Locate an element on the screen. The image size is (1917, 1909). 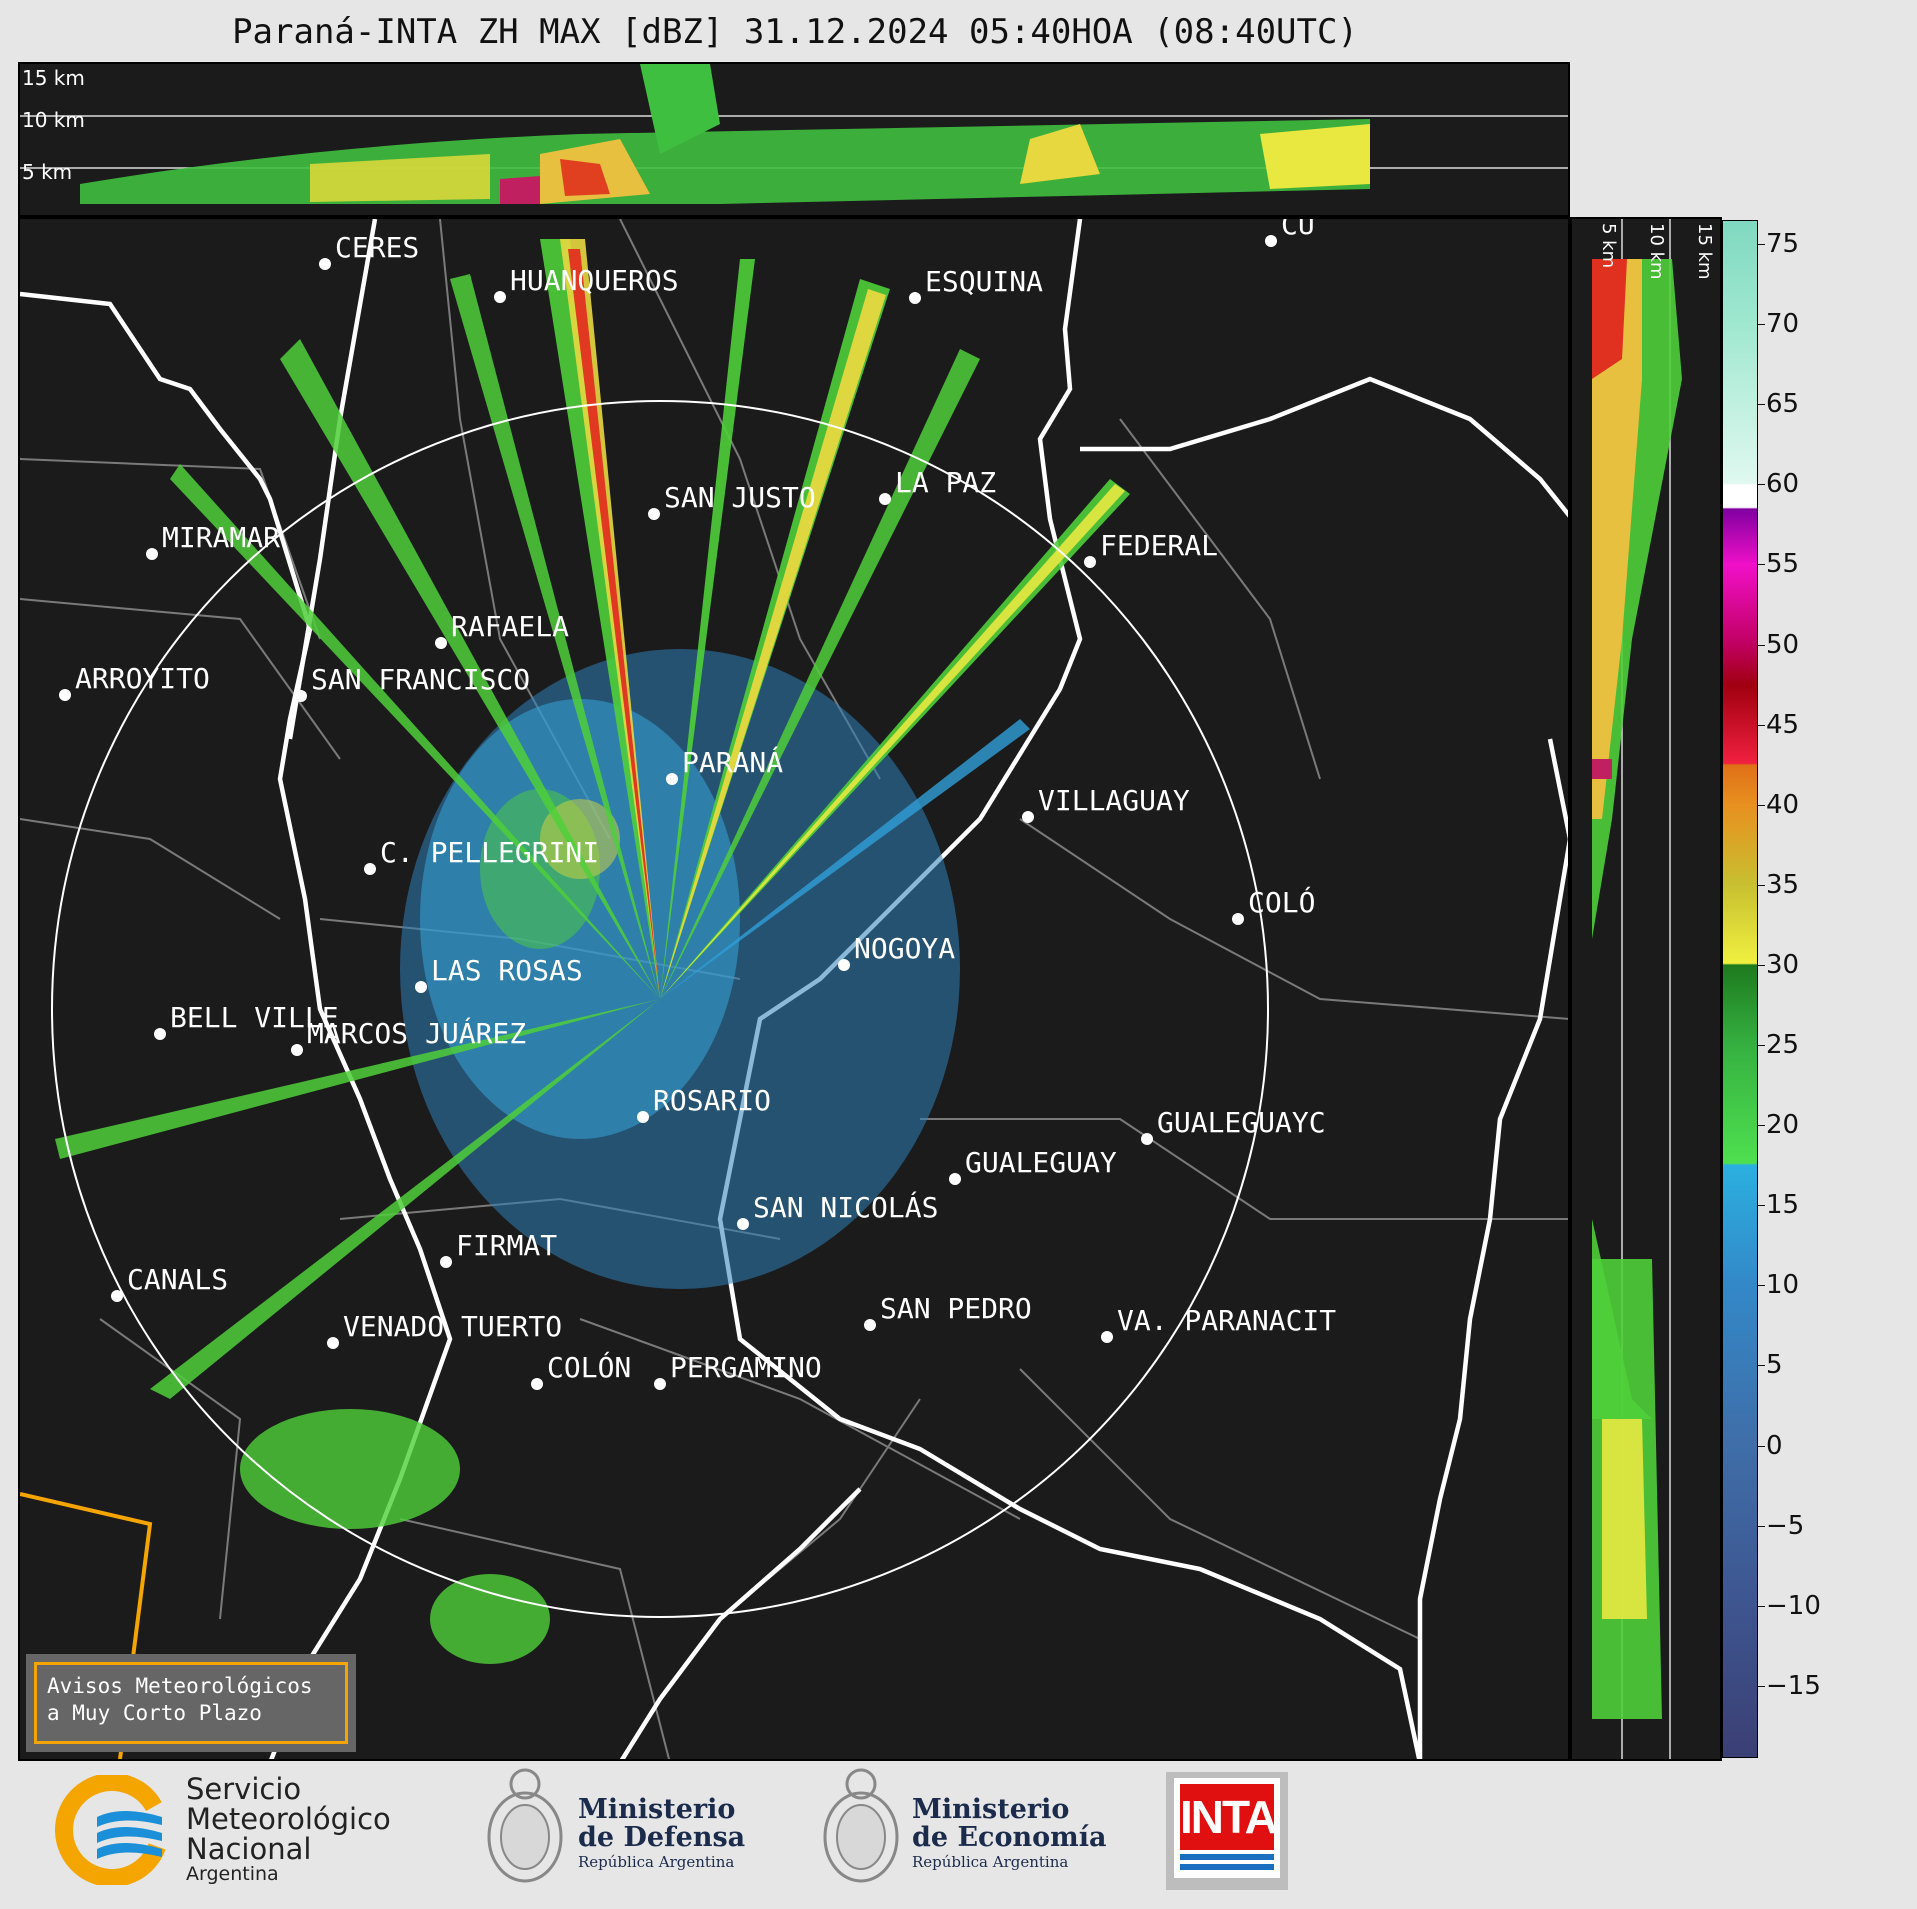
alert-box-inner: Avisos Meteorológicos a Muy Corto Plazo is located at coordinates (191, 1703).